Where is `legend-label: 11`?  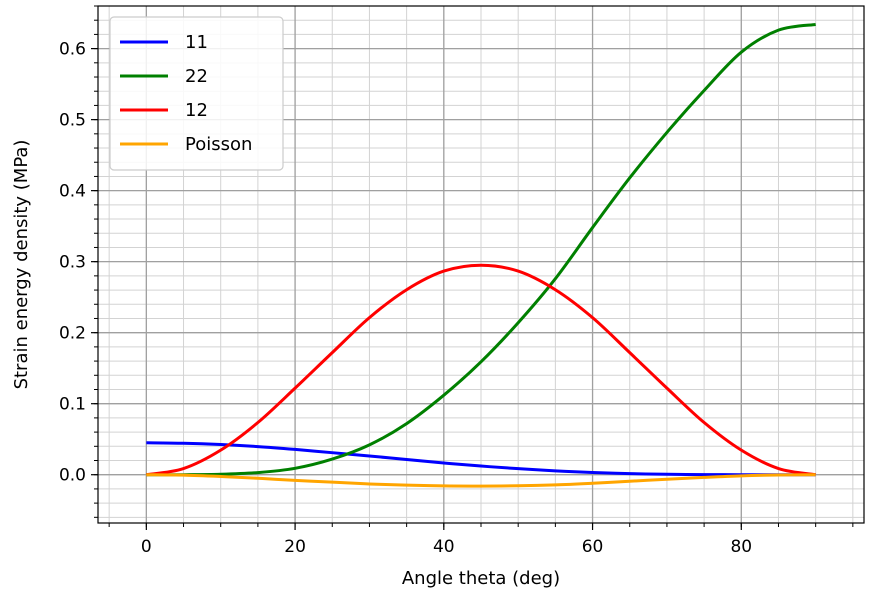
legend-label: 11 is located at coordinates (196, 42).